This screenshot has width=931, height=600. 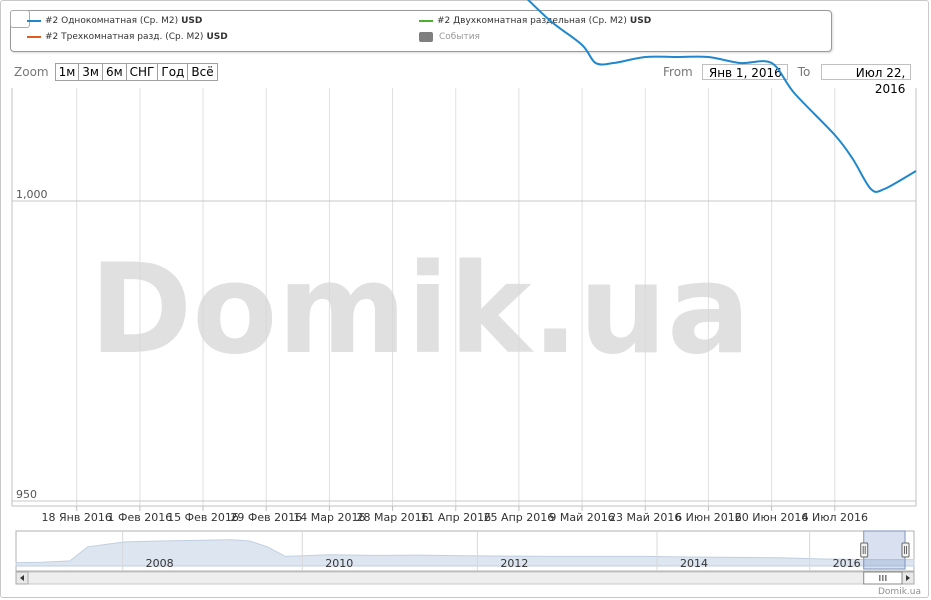 I want to click on legend-label: События, so click(x=459, y=37).